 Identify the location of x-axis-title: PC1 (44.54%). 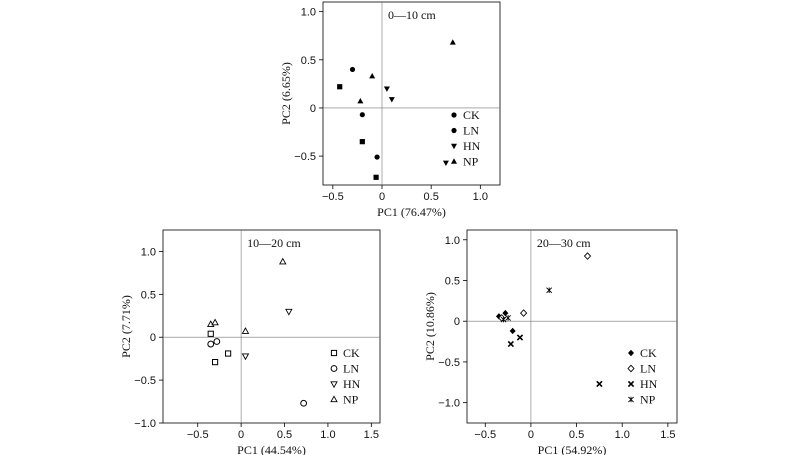
(271, 449).